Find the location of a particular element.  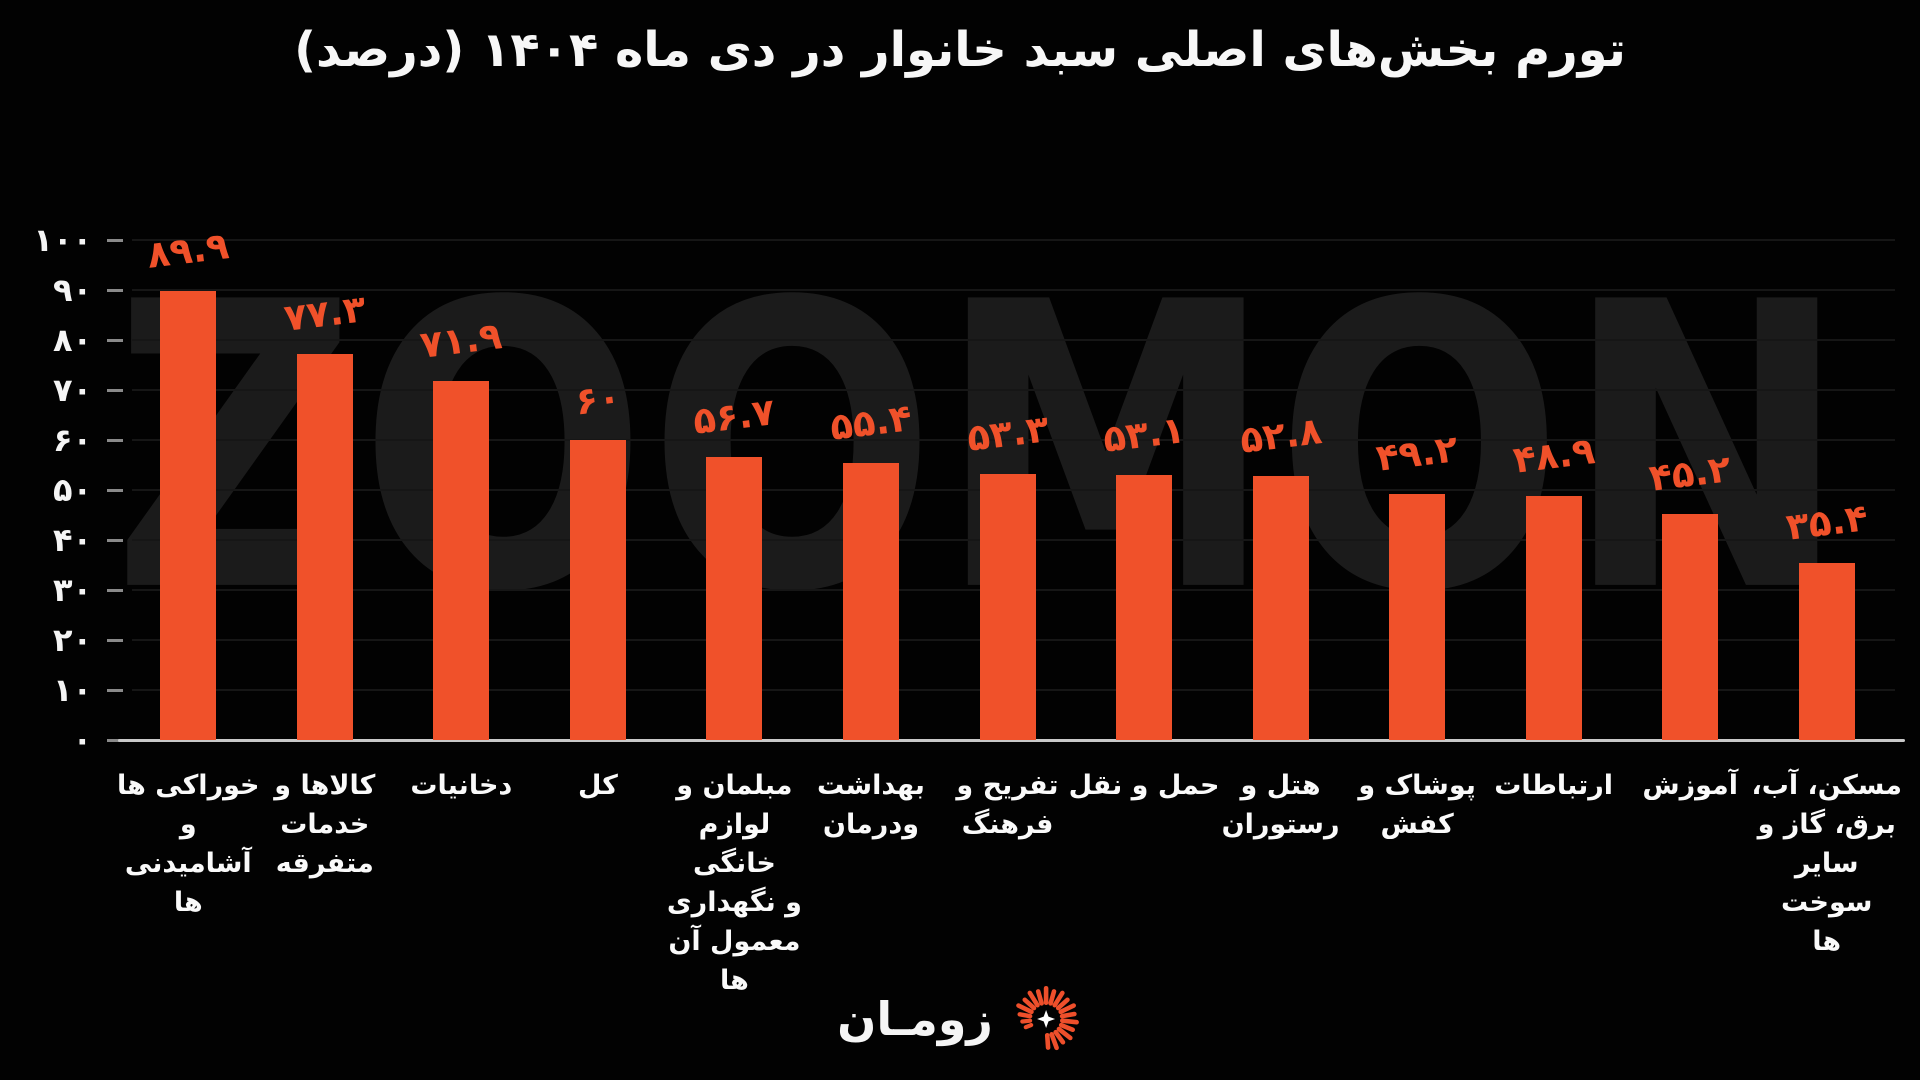

y-axis-tick-label: ۳۰ is located at coordinates (72, 590).